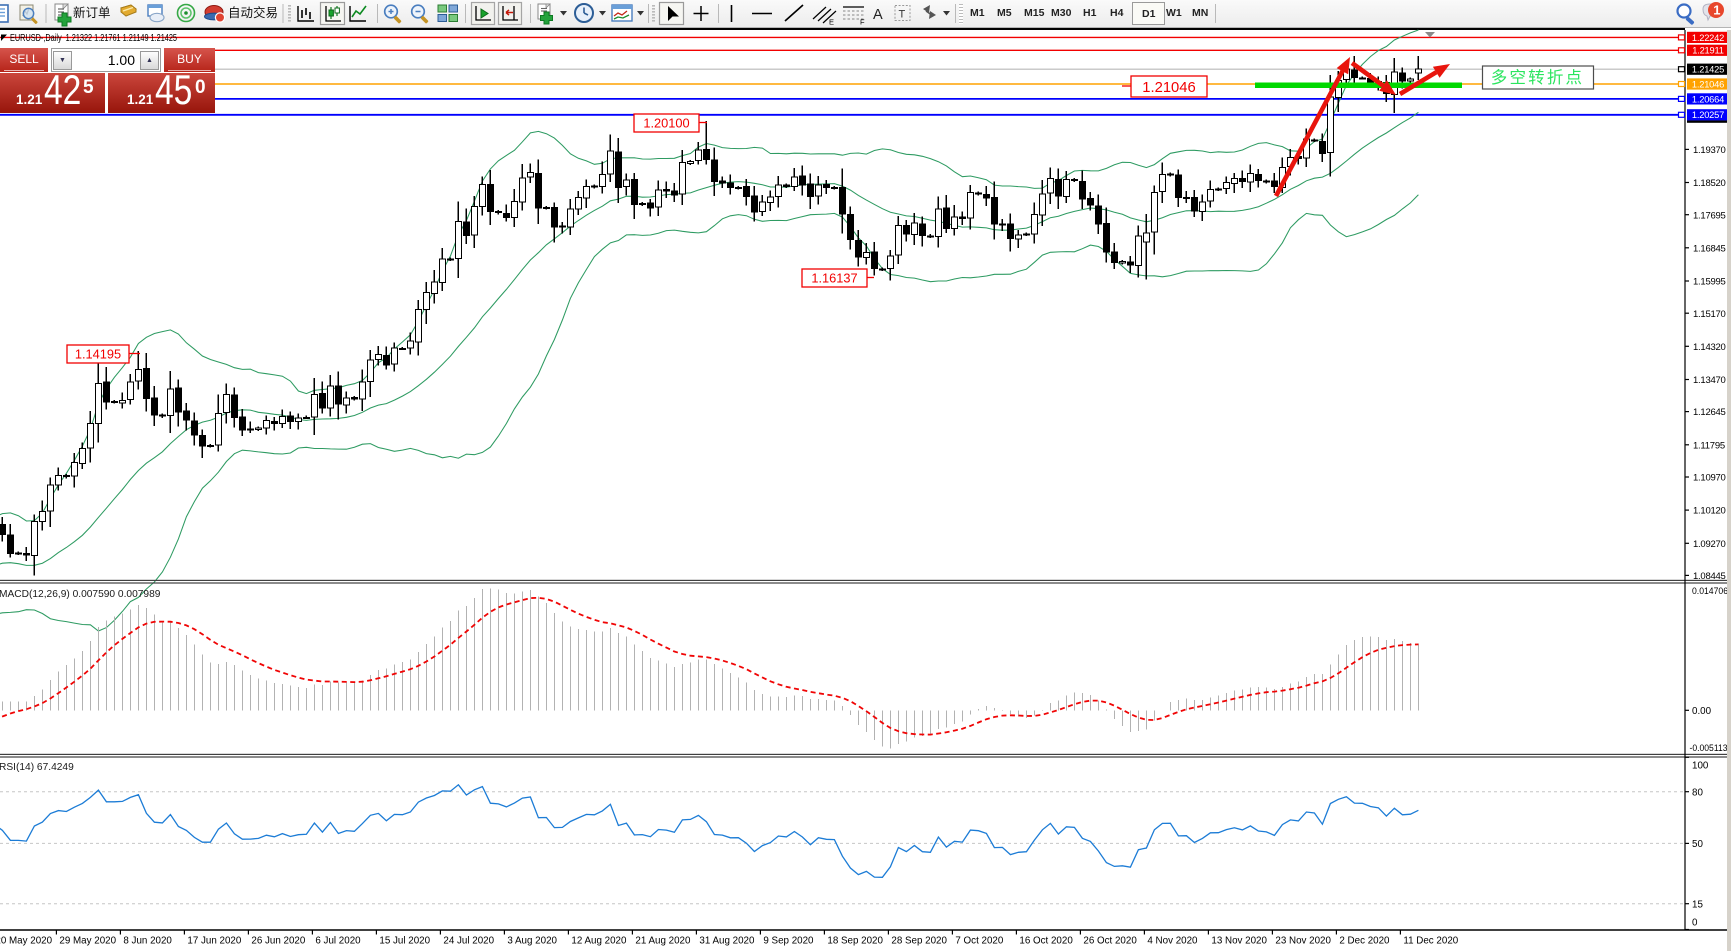  Describe the element at coordinates (26, 941) in the screenshot. I see `svg-text: 20 May 2020` at that location.